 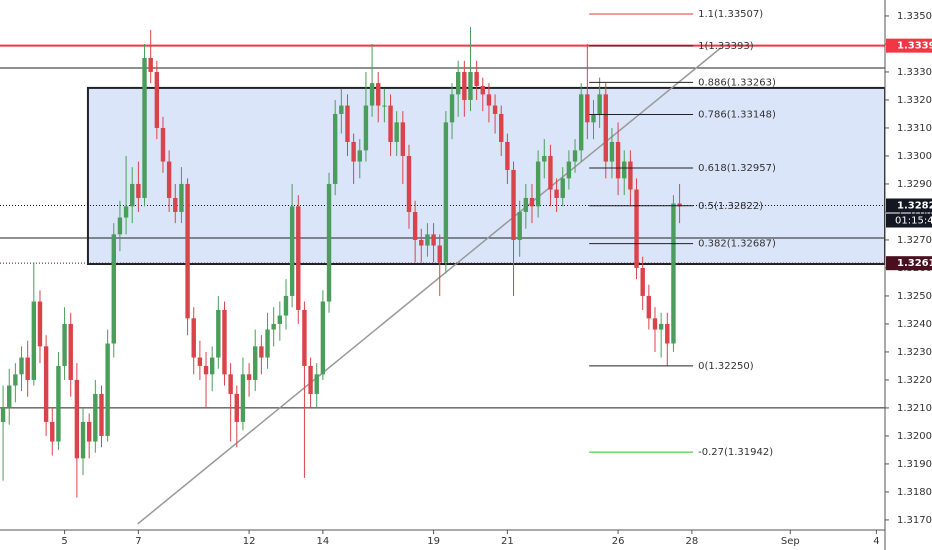 I want to click on y-tick-label: 1.32200, so click(x=914, y=380).